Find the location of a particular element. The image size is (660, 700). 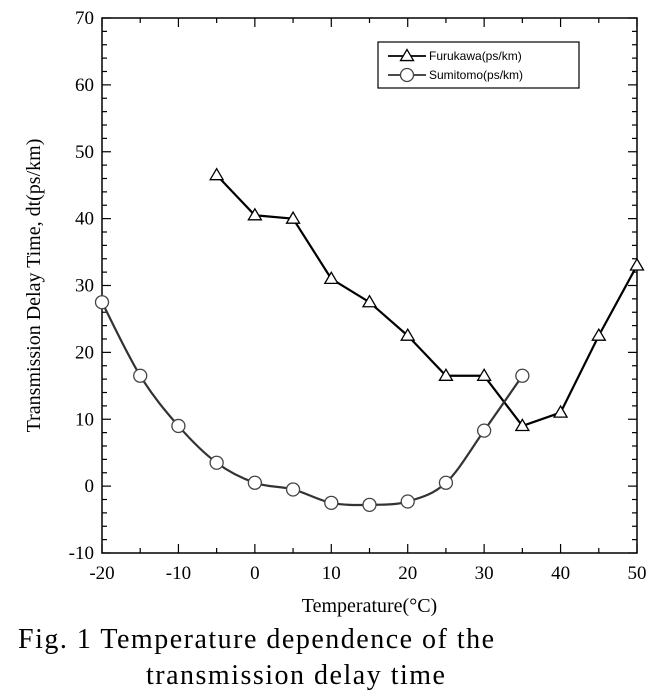

y-tick-label: 50 is located at coordinates (84, 152).